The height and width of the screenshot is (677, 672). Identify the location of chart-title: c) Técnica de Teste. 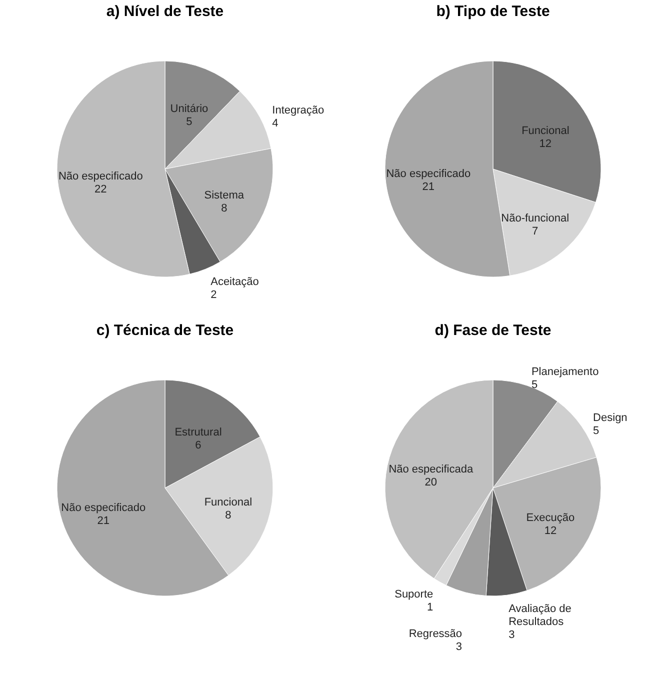
(165, 330).